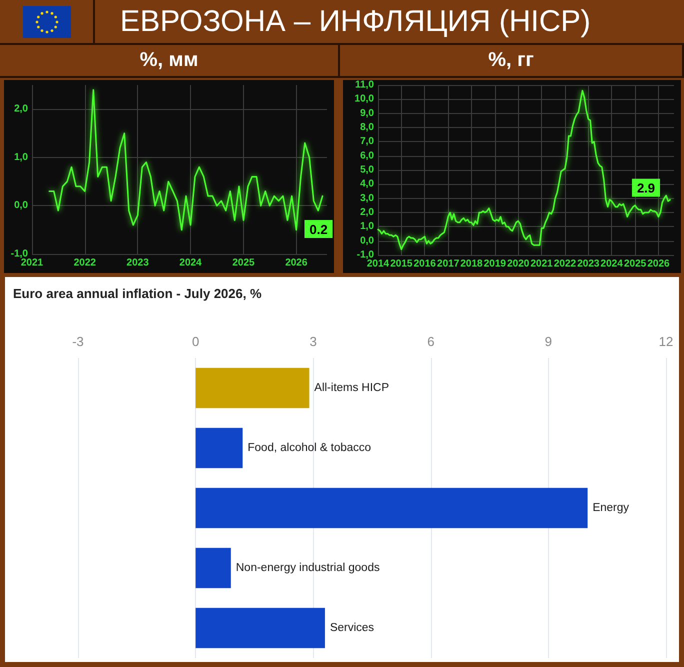  I want to click on y-tick-label: 10,0, so click(364, 99).